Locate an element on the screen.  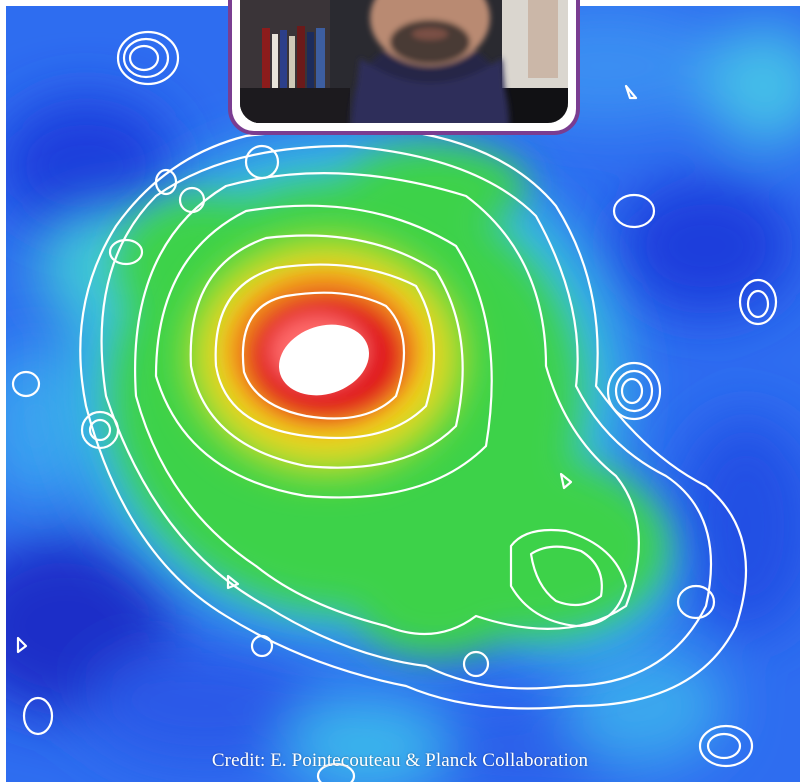
bookshelf is located at coordinates (295, 74).